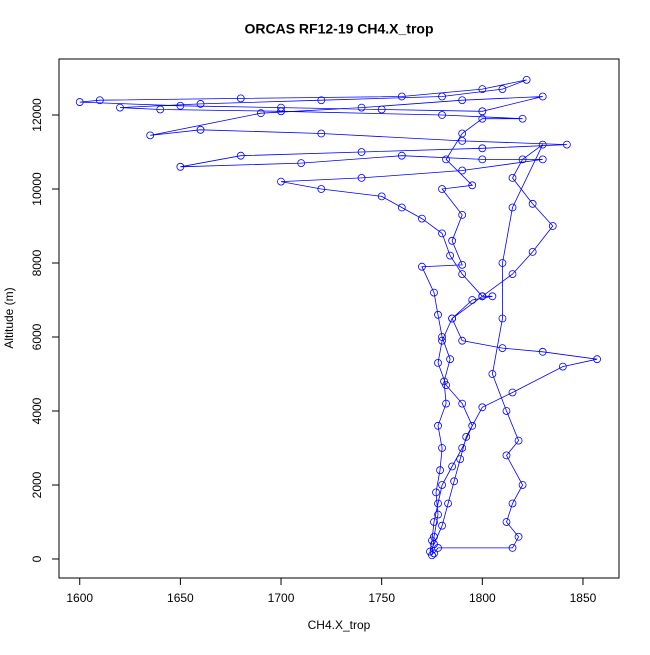  Describe the element at coordinates (37, 336) in the screenshot. I see `y-tick-label: 6000` at that location.